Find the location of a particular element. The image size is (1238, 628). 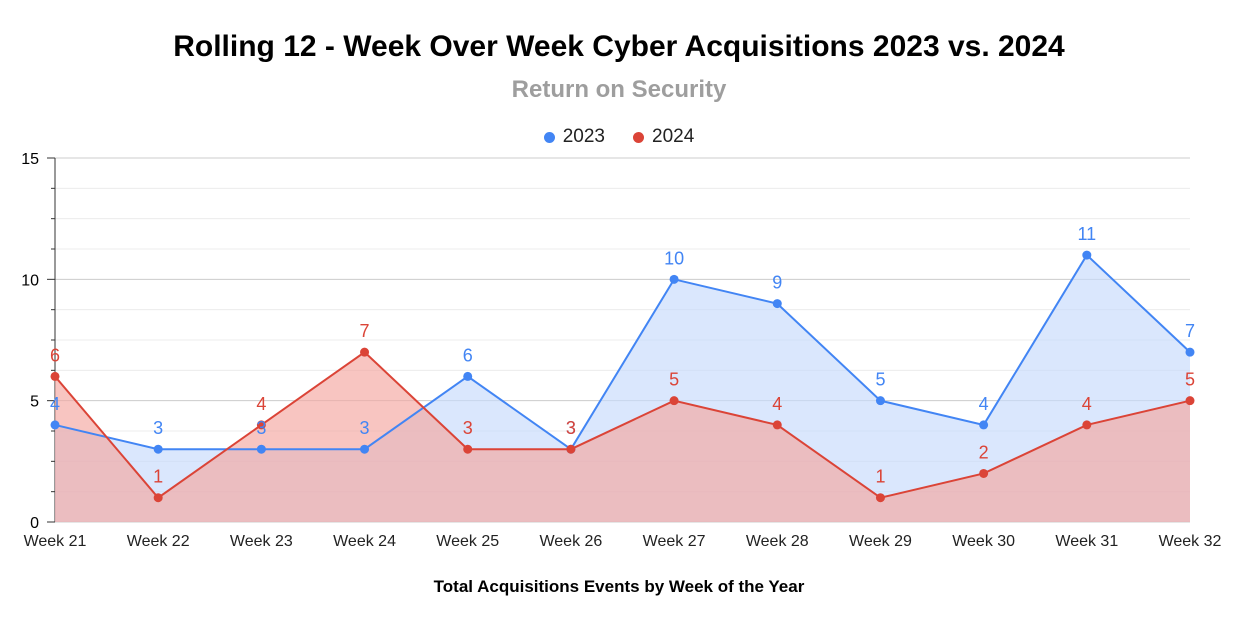

data-label-2023: 10 is located at coordinates (674, 258).